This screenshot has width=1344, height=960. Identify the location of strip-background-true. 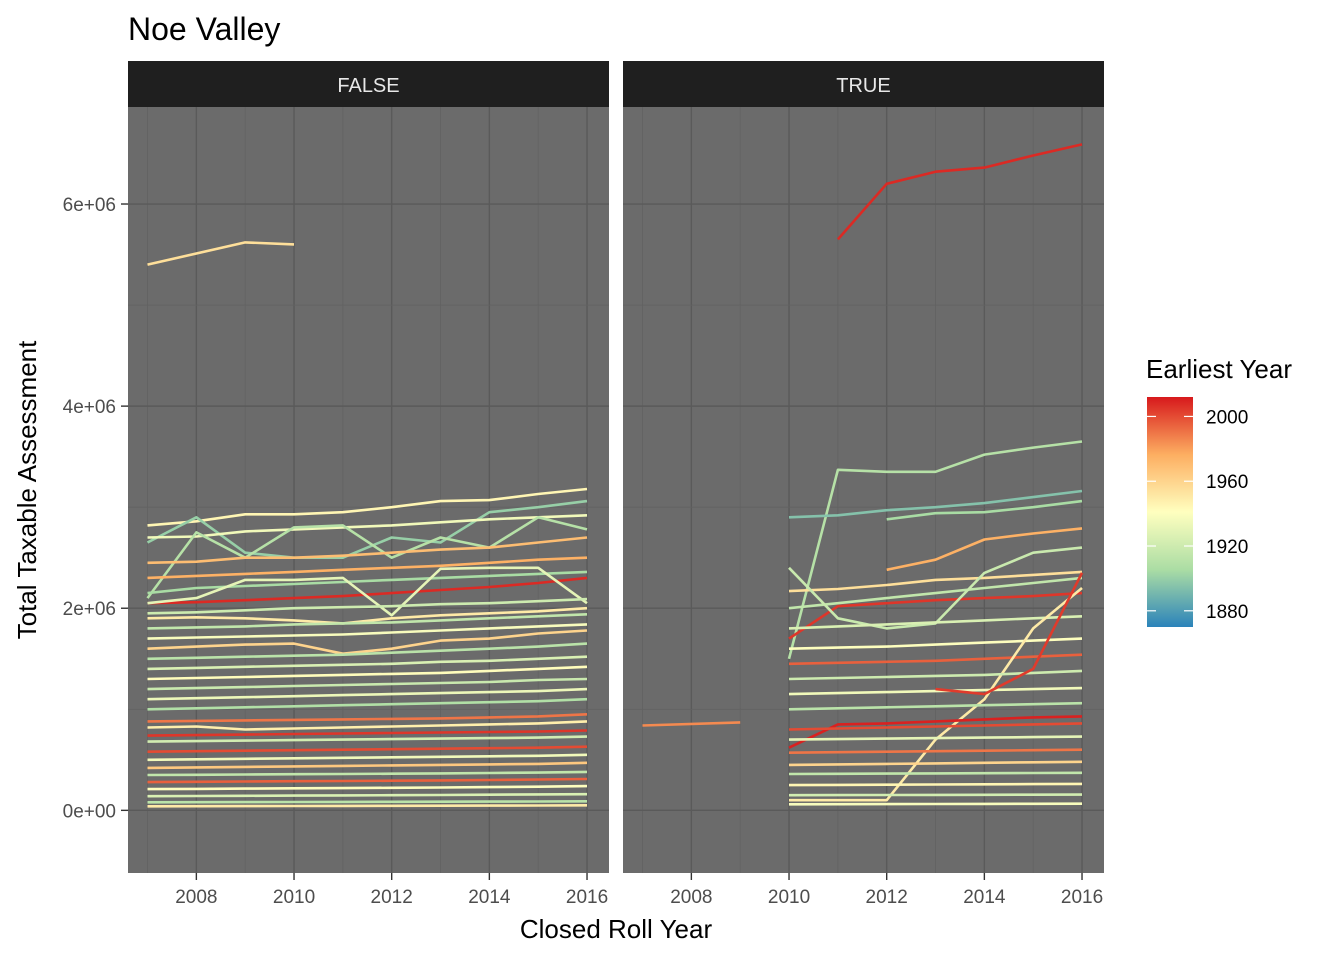
(863, 84).